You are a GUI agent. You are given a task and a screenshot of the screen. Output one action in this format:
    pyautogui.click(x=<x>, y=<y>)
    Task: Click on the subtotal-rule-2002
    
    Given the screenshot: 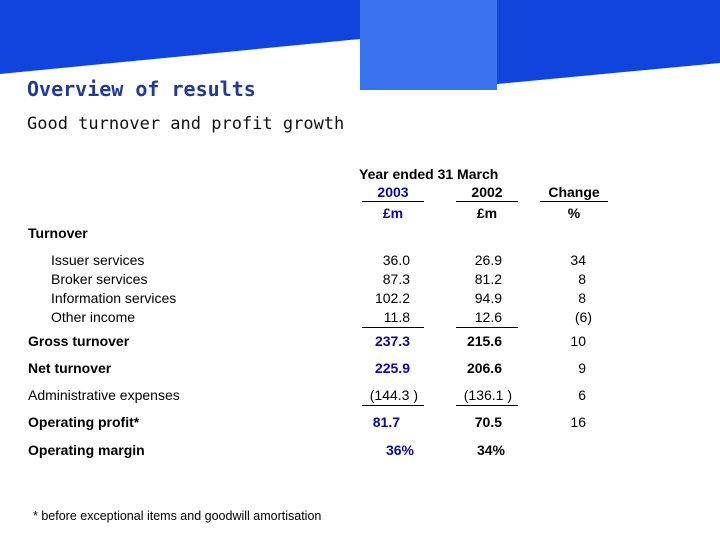 What is the action you would take?
    pyautogui.click(x=487, y=327)
    